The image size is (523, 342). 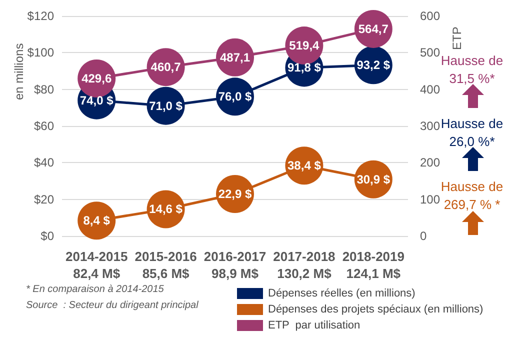 I want to click on text: * En comparaison à 2014-2015, so click(x=95, y=289).